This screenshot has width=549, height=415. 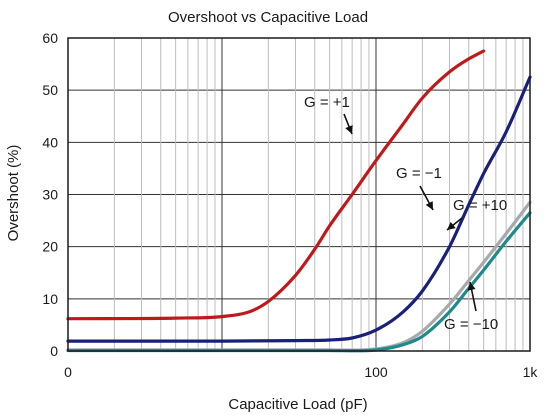 What do you see at coordinates (50, 247) in the screenshot?
I see `y-tick-label: 20` at bounding box center [50, 247].